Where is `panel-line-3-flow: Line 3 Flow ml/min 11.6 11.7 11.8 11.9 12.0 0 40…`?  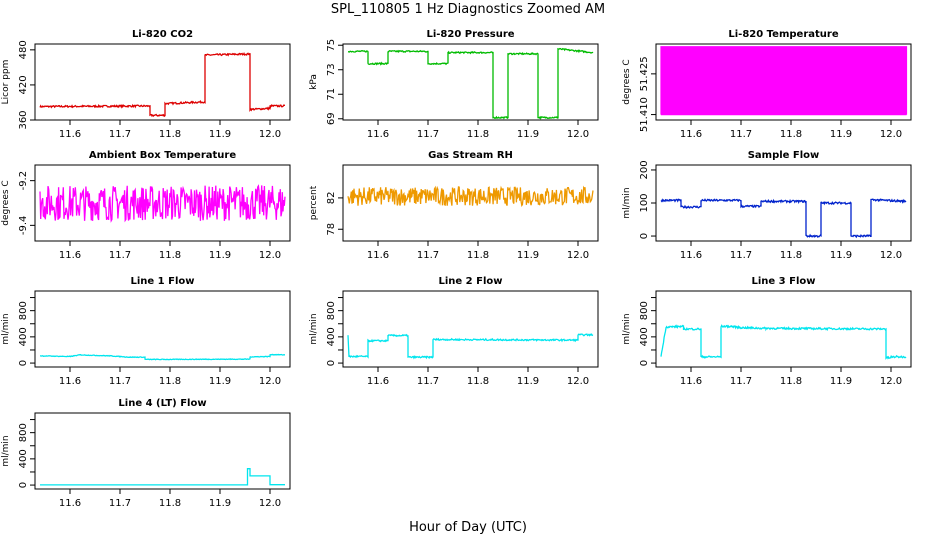 panel-line-3-flow: Line 3 Flow ml/min 11.6 11.7 11.8 11.9 12.0 0 40… is located at coordinates (767, 331).